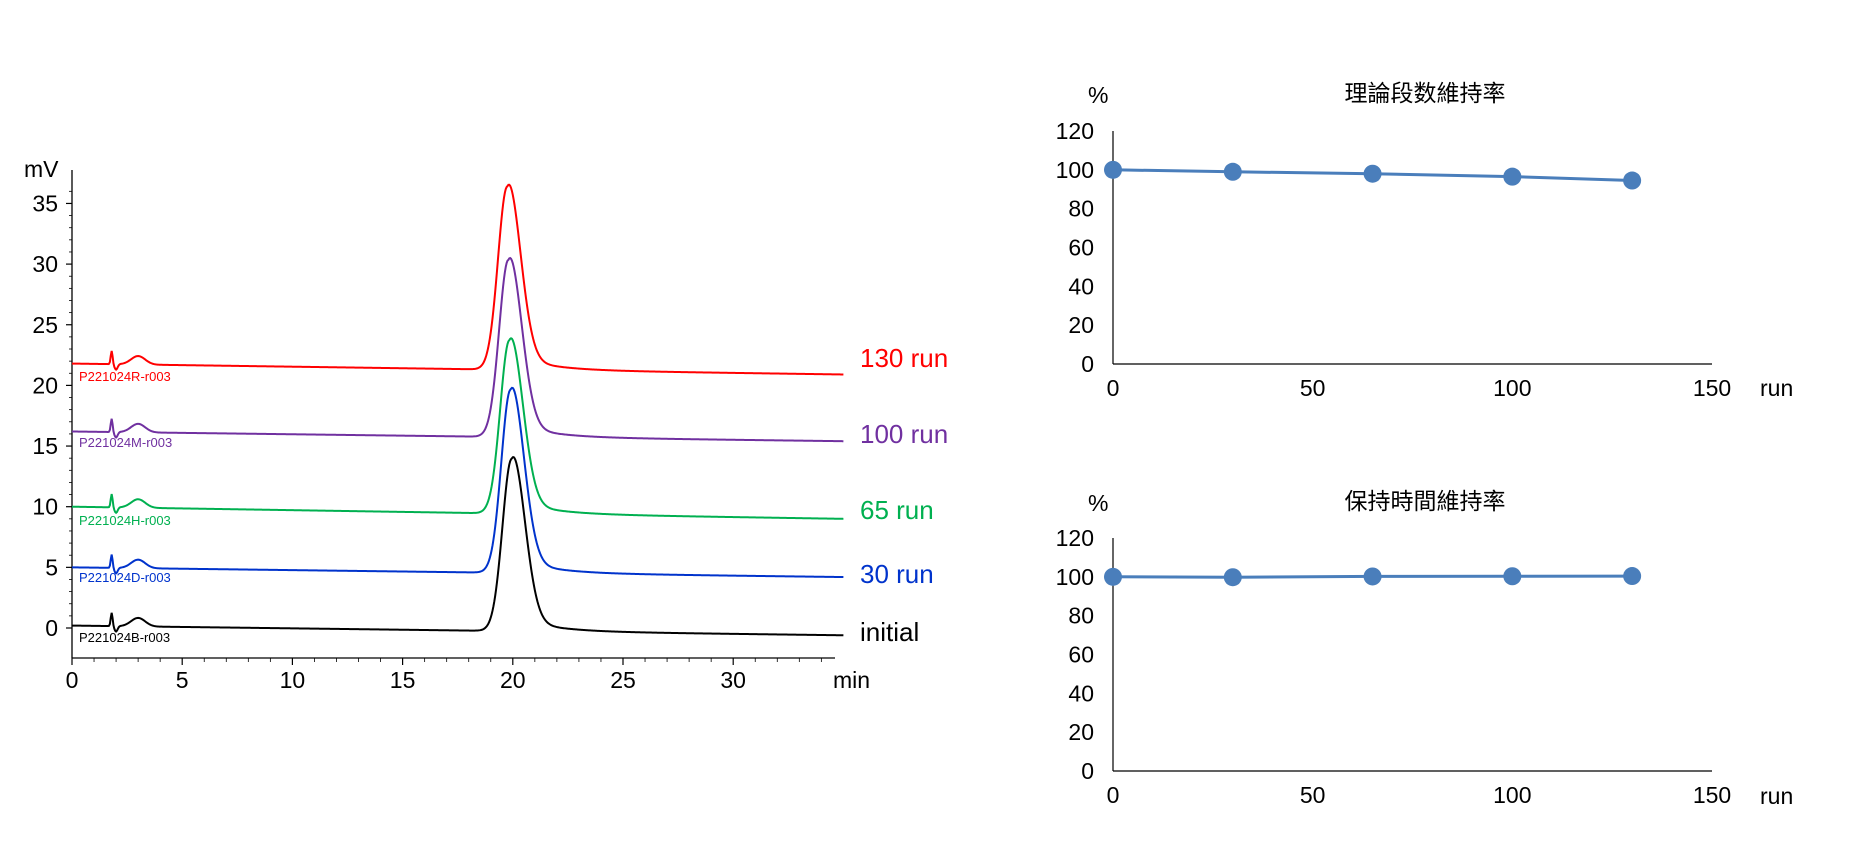 The height and width of the screenshot is (854, 1860). Describe the element at coordinates (1425, 93) in the screenshot. I see `chart-title: 理論段数維持率` at that location.